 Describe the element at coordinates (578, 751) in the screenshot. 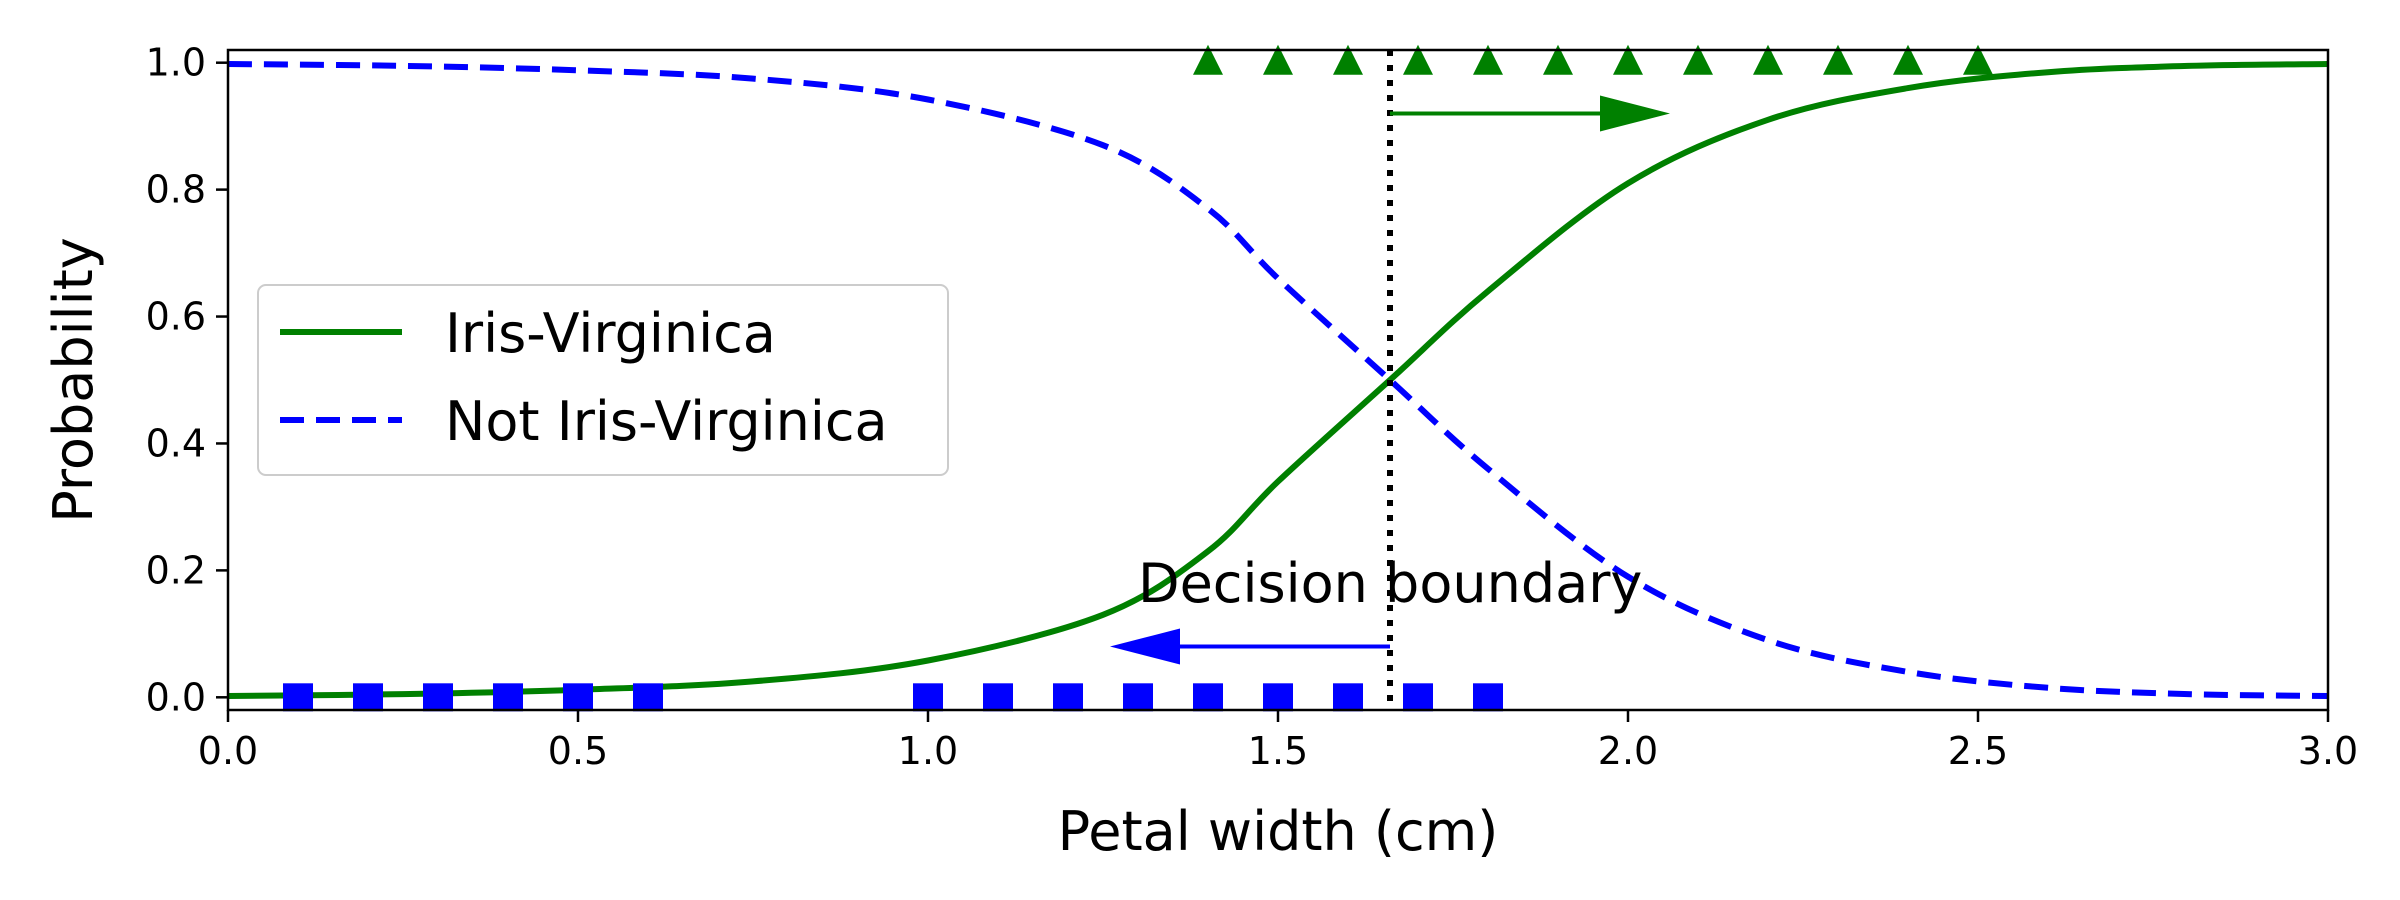

I see `x-tick-label: 0.5` at that location.